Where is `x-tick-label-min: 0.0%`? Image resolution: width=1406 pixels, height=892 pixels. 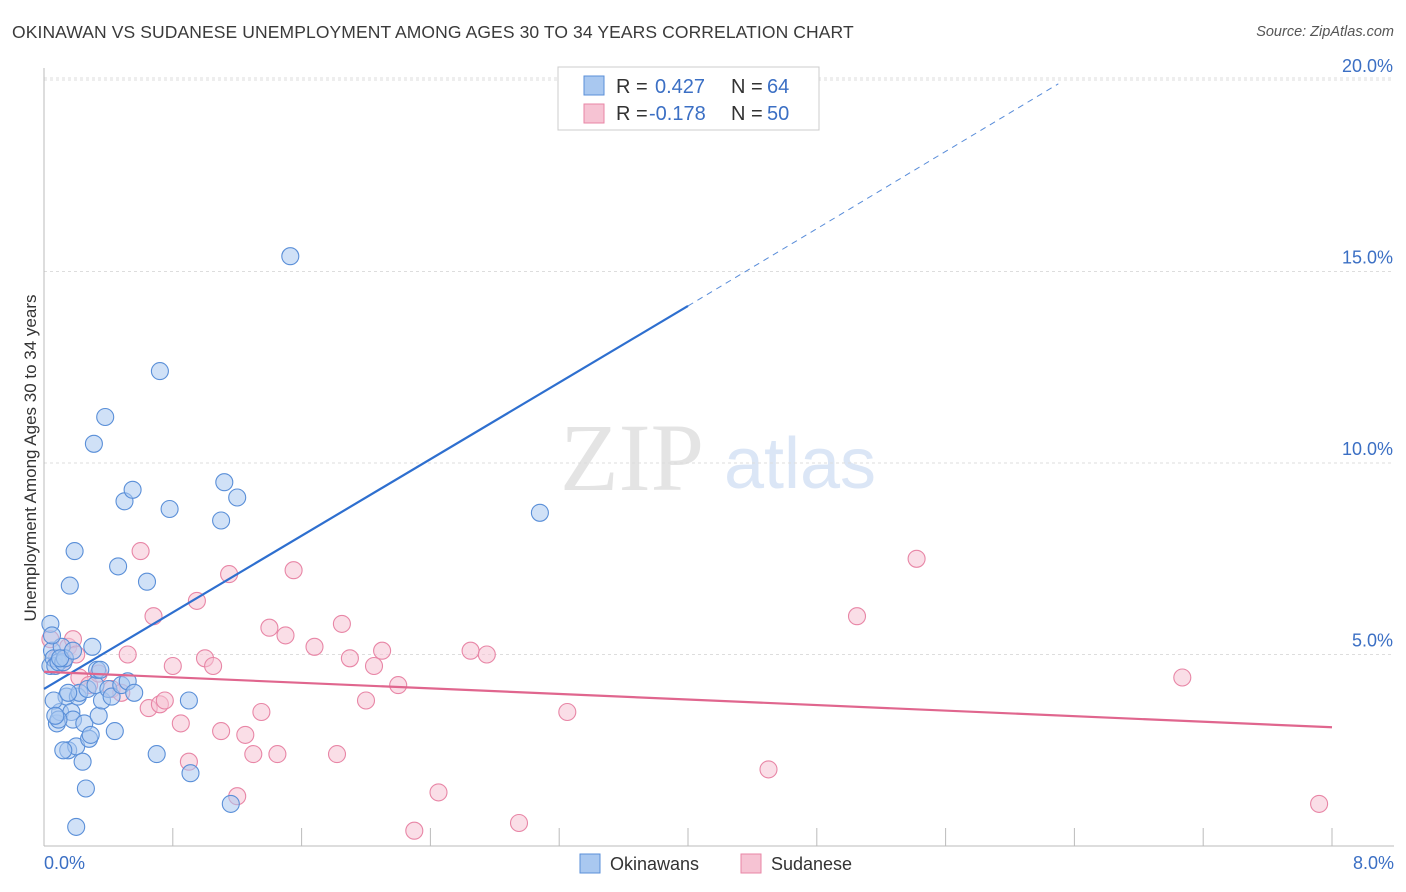
x-tick-label-min: 0.0% is located at coordinates (64, 863).